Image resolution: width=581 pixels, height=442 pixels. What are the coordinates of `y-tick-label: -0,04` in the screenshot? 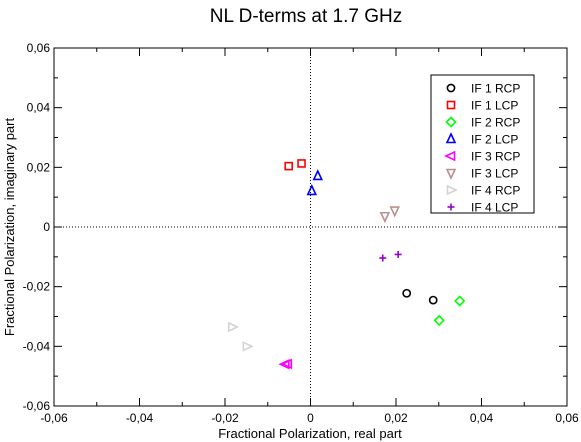 It's located at (37, 346).